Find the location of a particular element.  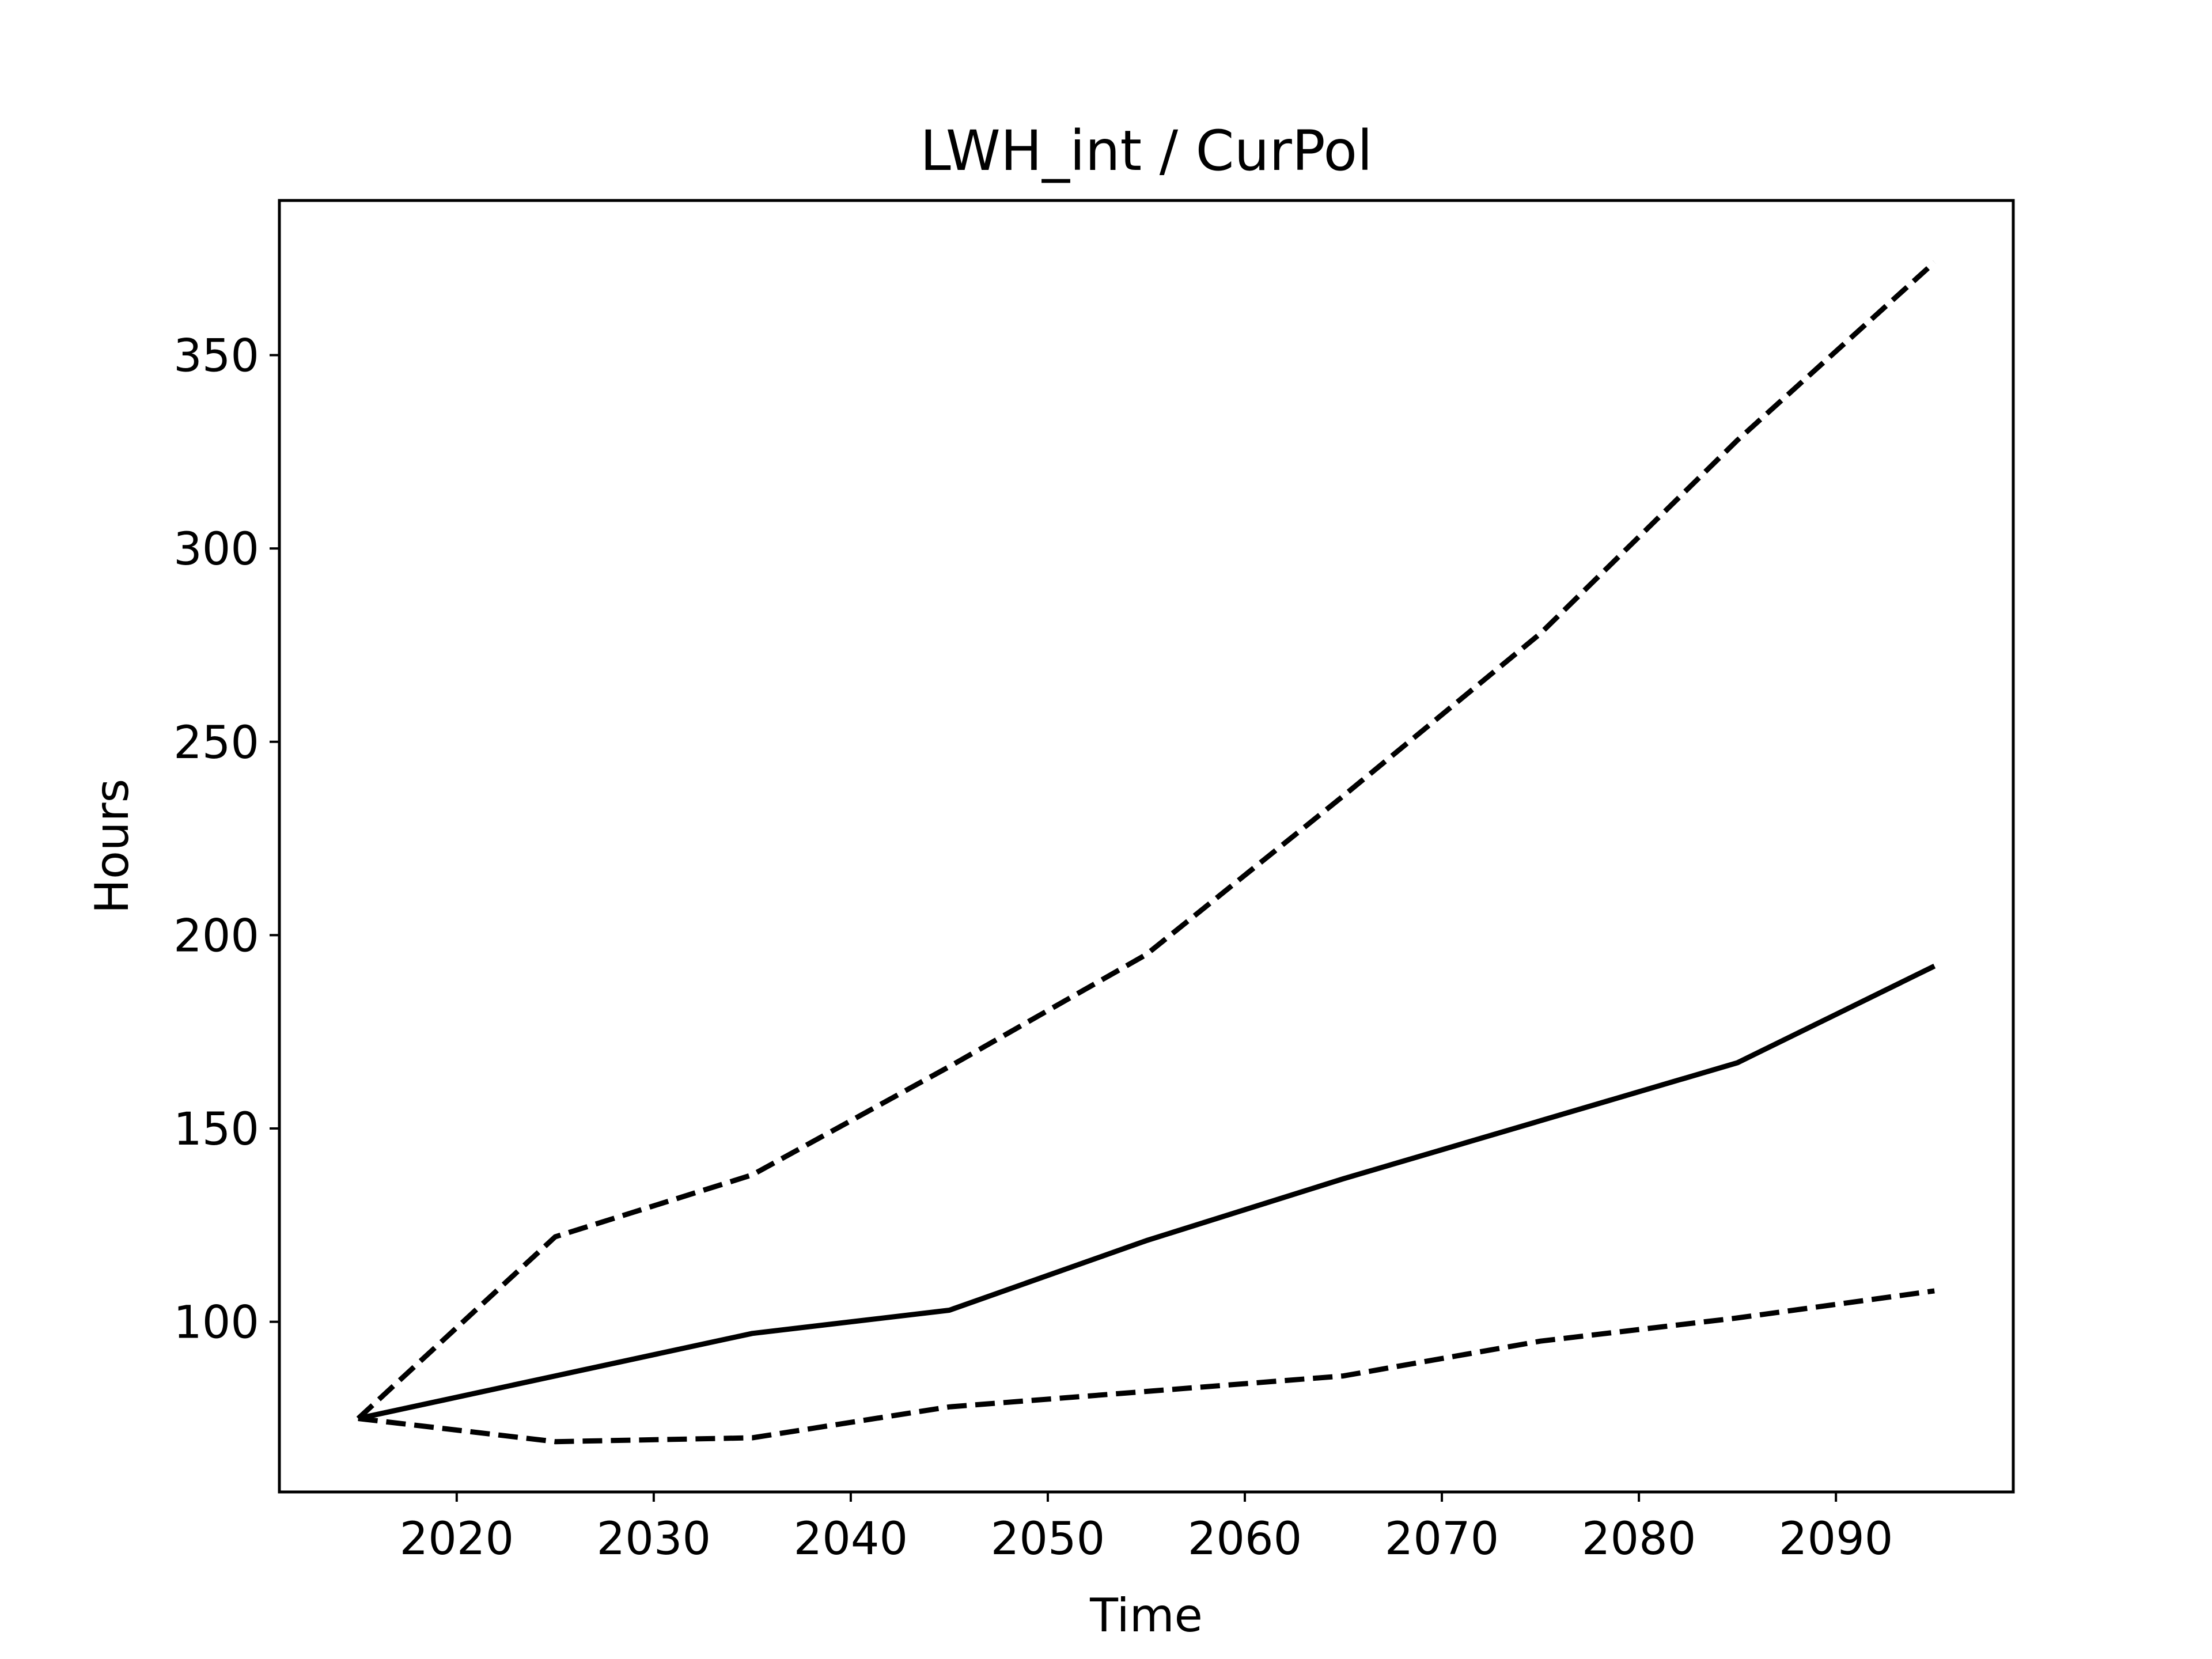

x-tick-label: 2080 is located at coordinates (1639, 1539).